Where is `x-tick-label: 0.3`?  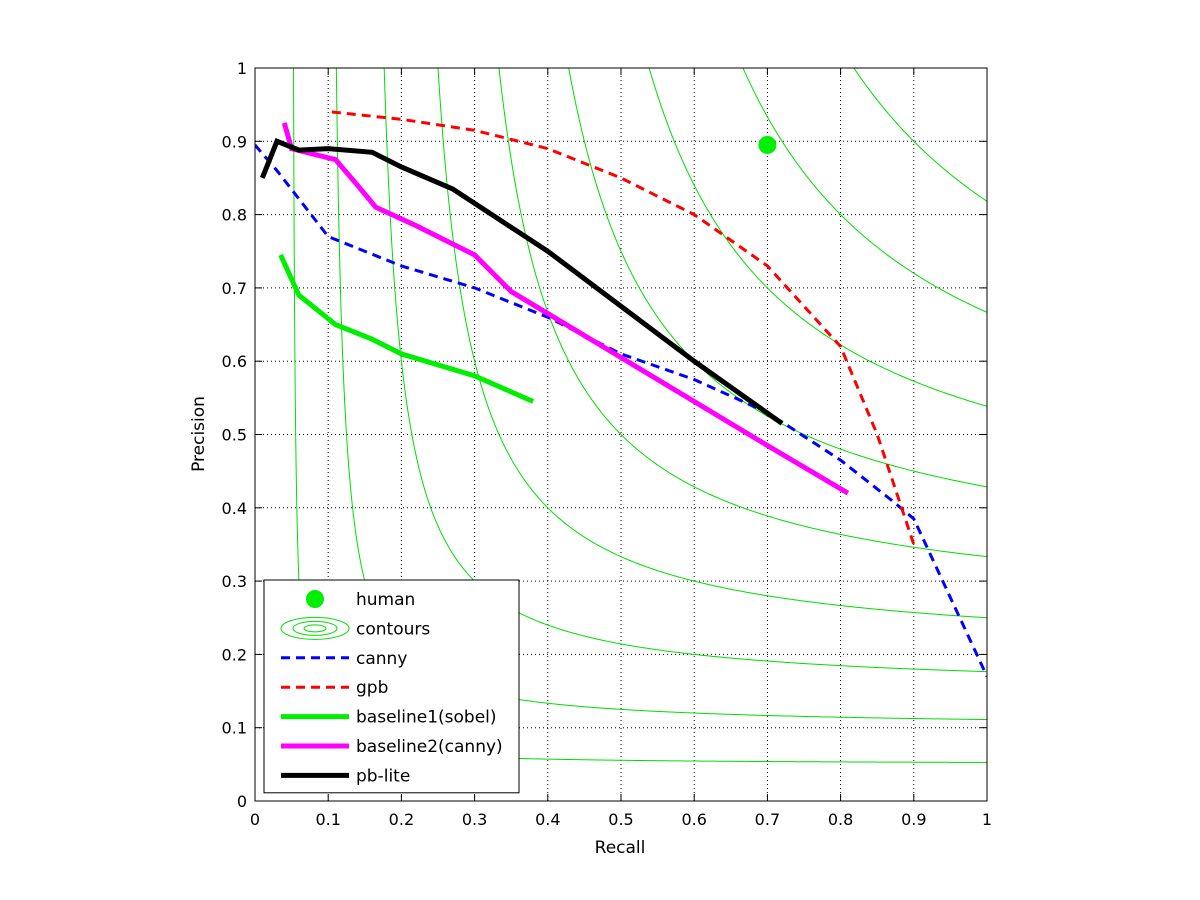
x-tick-label: 0.3 is located at coordinates (474, 819).